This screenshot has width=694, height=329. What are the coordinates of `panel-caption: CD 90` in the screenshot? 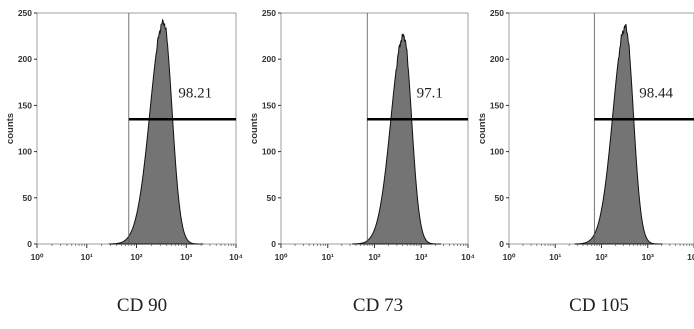 It's located at (142, 305).